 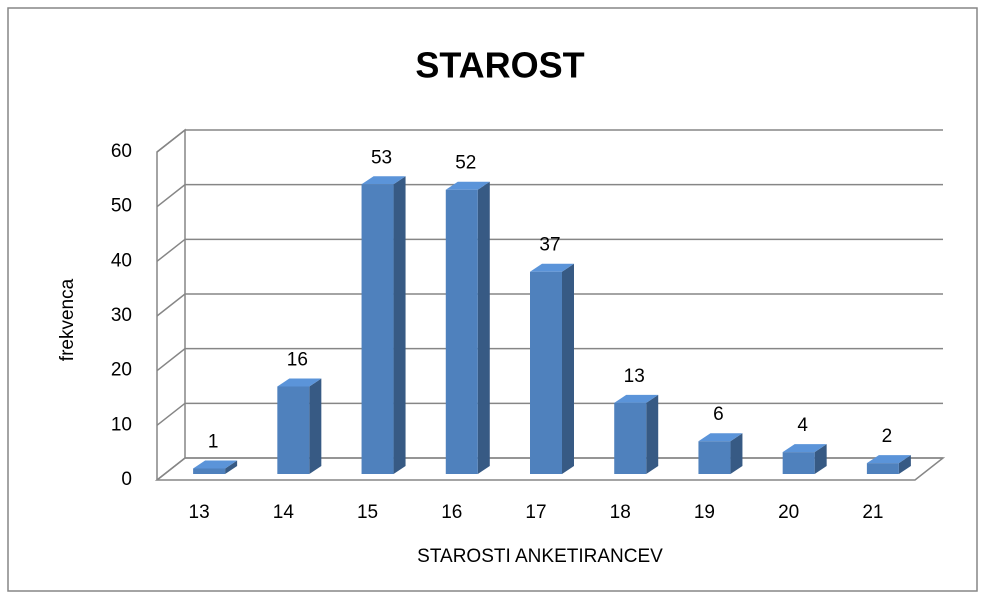 I want to click on data-label: 16, so click(x=297, y=360).